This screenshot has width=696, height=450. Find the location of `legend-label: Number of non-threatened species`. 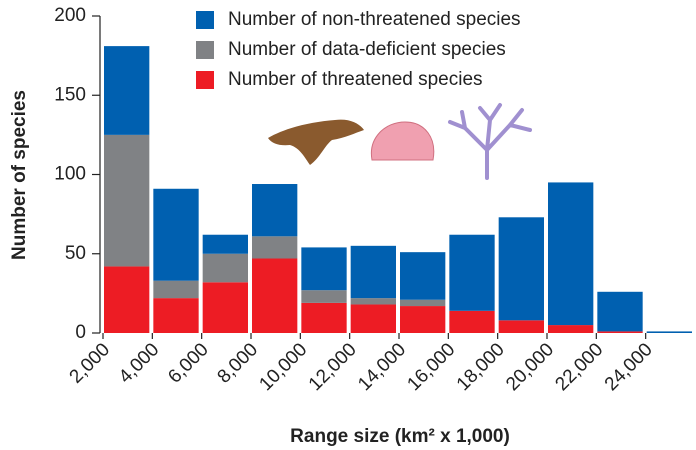

legend-label: Number of non-threatened species is located at coordinates (374, 19).